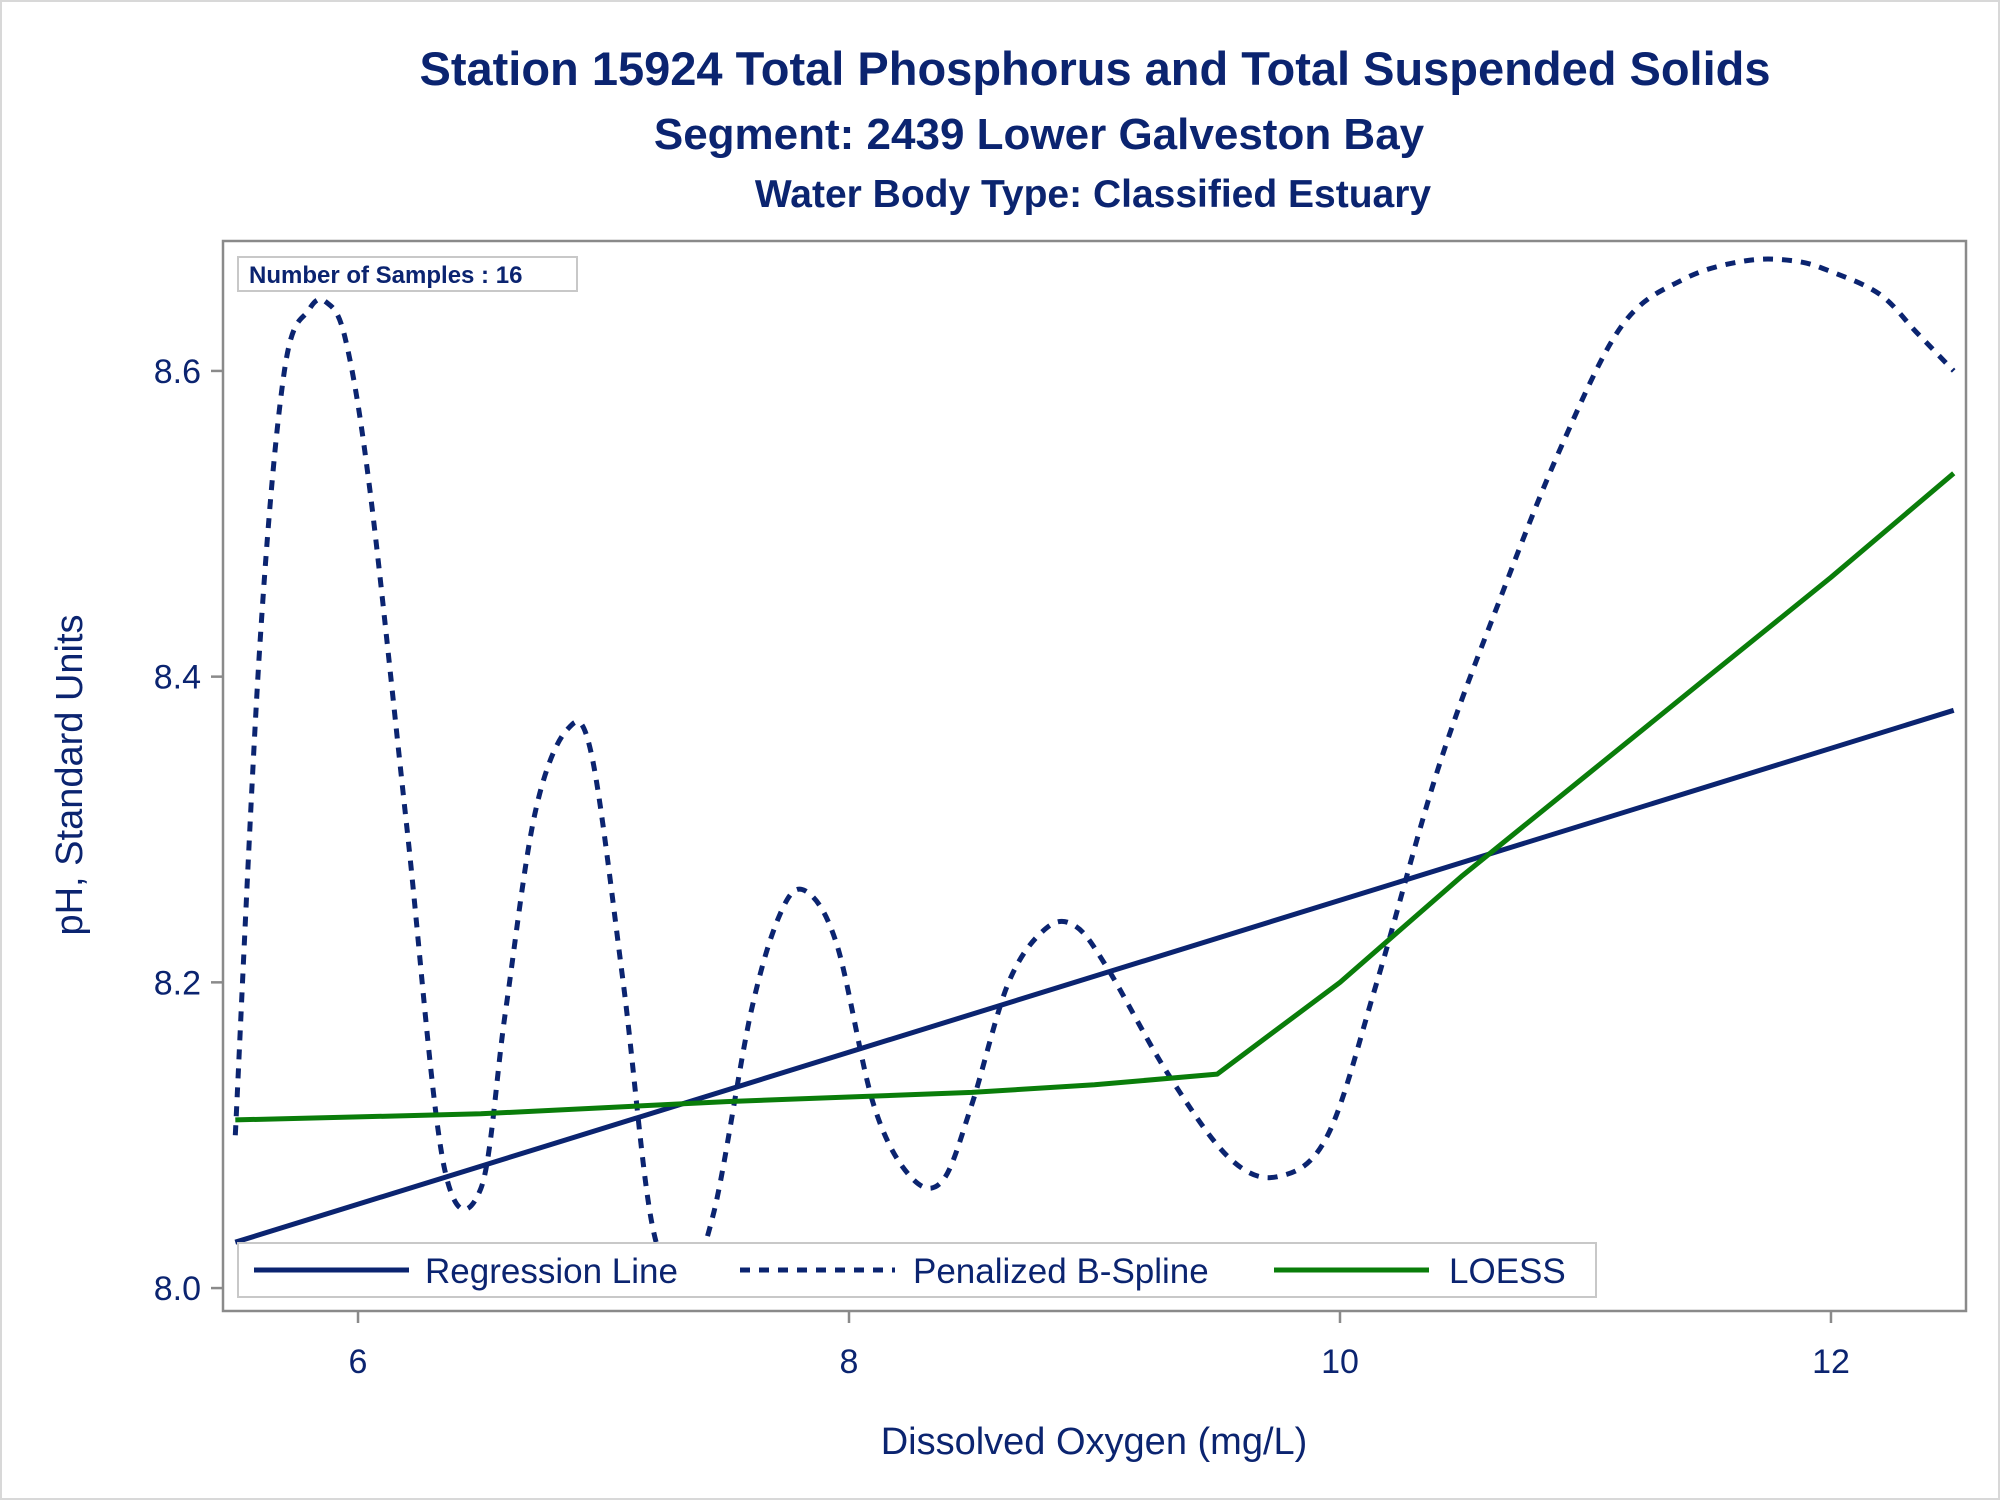 This screenshot has width=2000, height=1507. Describe the element at coordinates (177, 372) in the screenshot. I see `y-tick-label: 8.6` at that location.